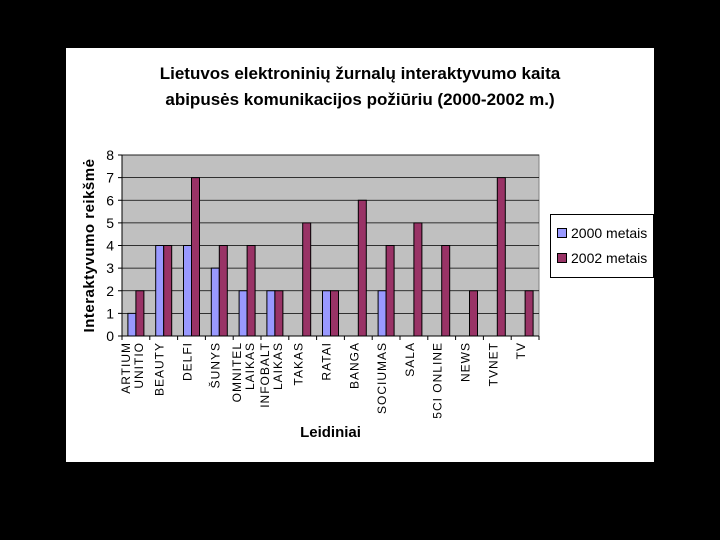 Image resolution: width=720 pixels, height=540 pixels. What do you see at coordinates (410, 359) in the screenshot?
I see `x-tick-label: SALA` at bounding box center [410, 359].